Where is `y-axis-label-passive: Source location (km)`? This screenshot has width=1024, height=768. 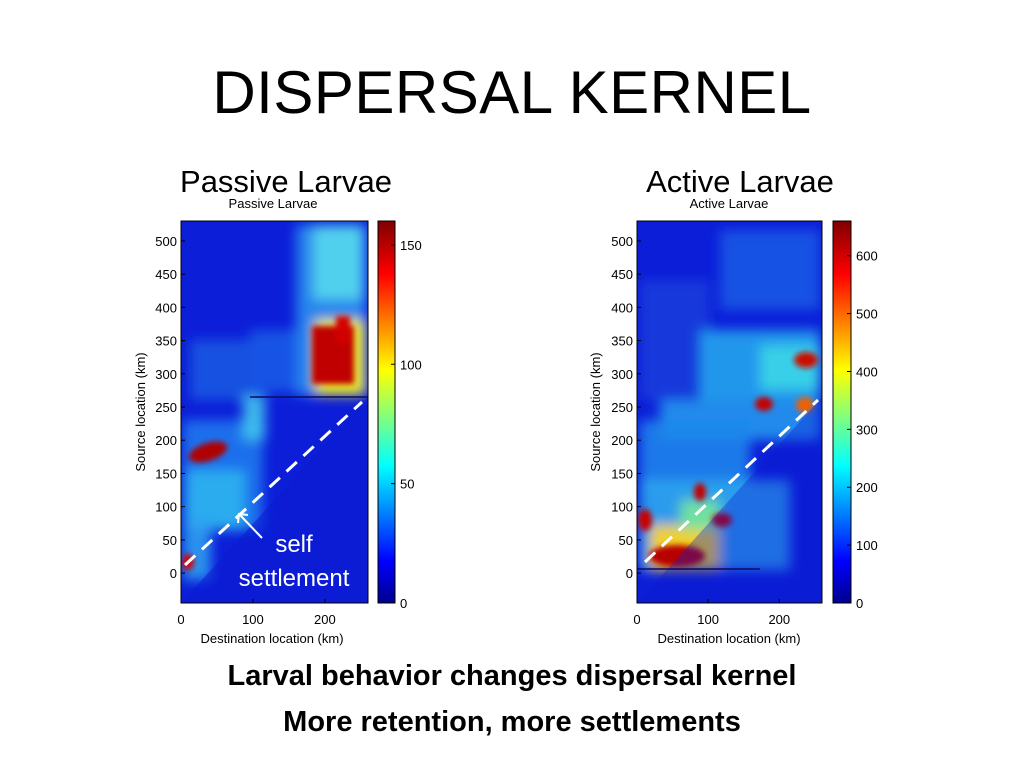 y-axis-label-passive: Source location (km) is located at coordinates (140, 411).